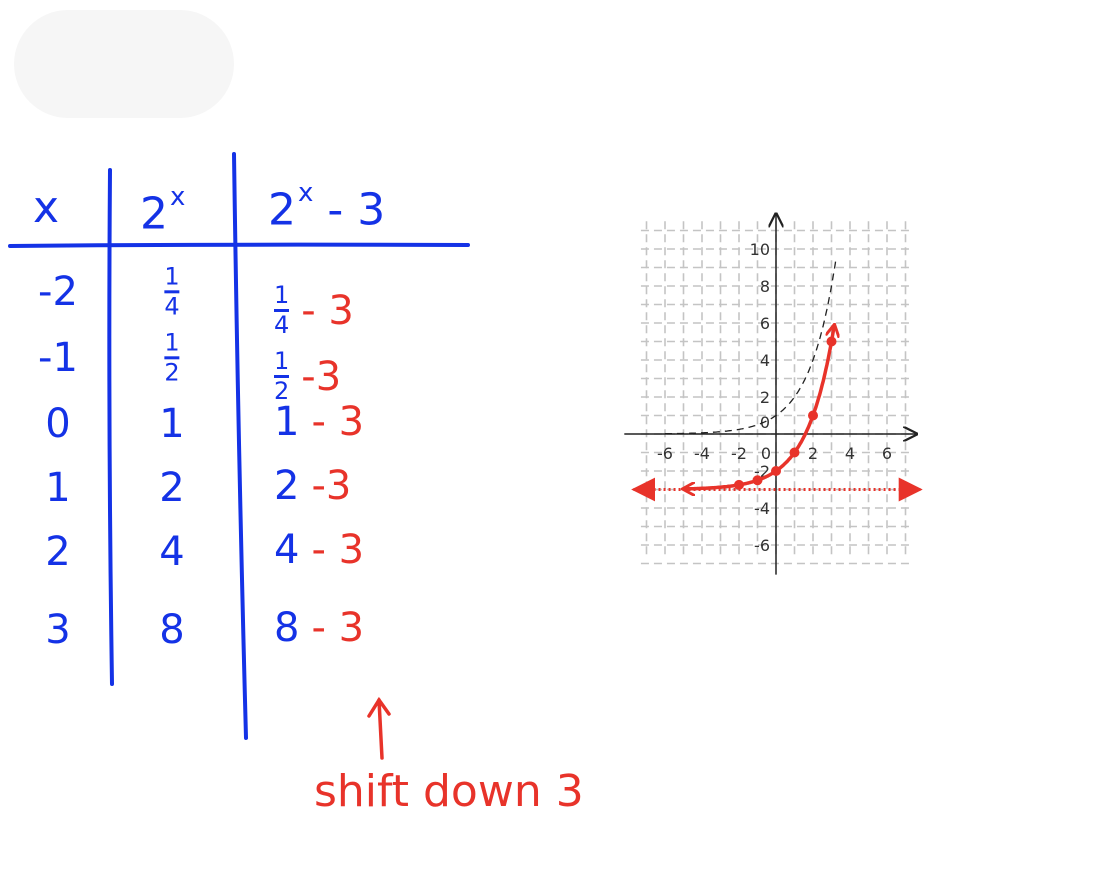 This screenshot has height=886, width=1106. I want to click on cell-x: 1, so click(58, 488).